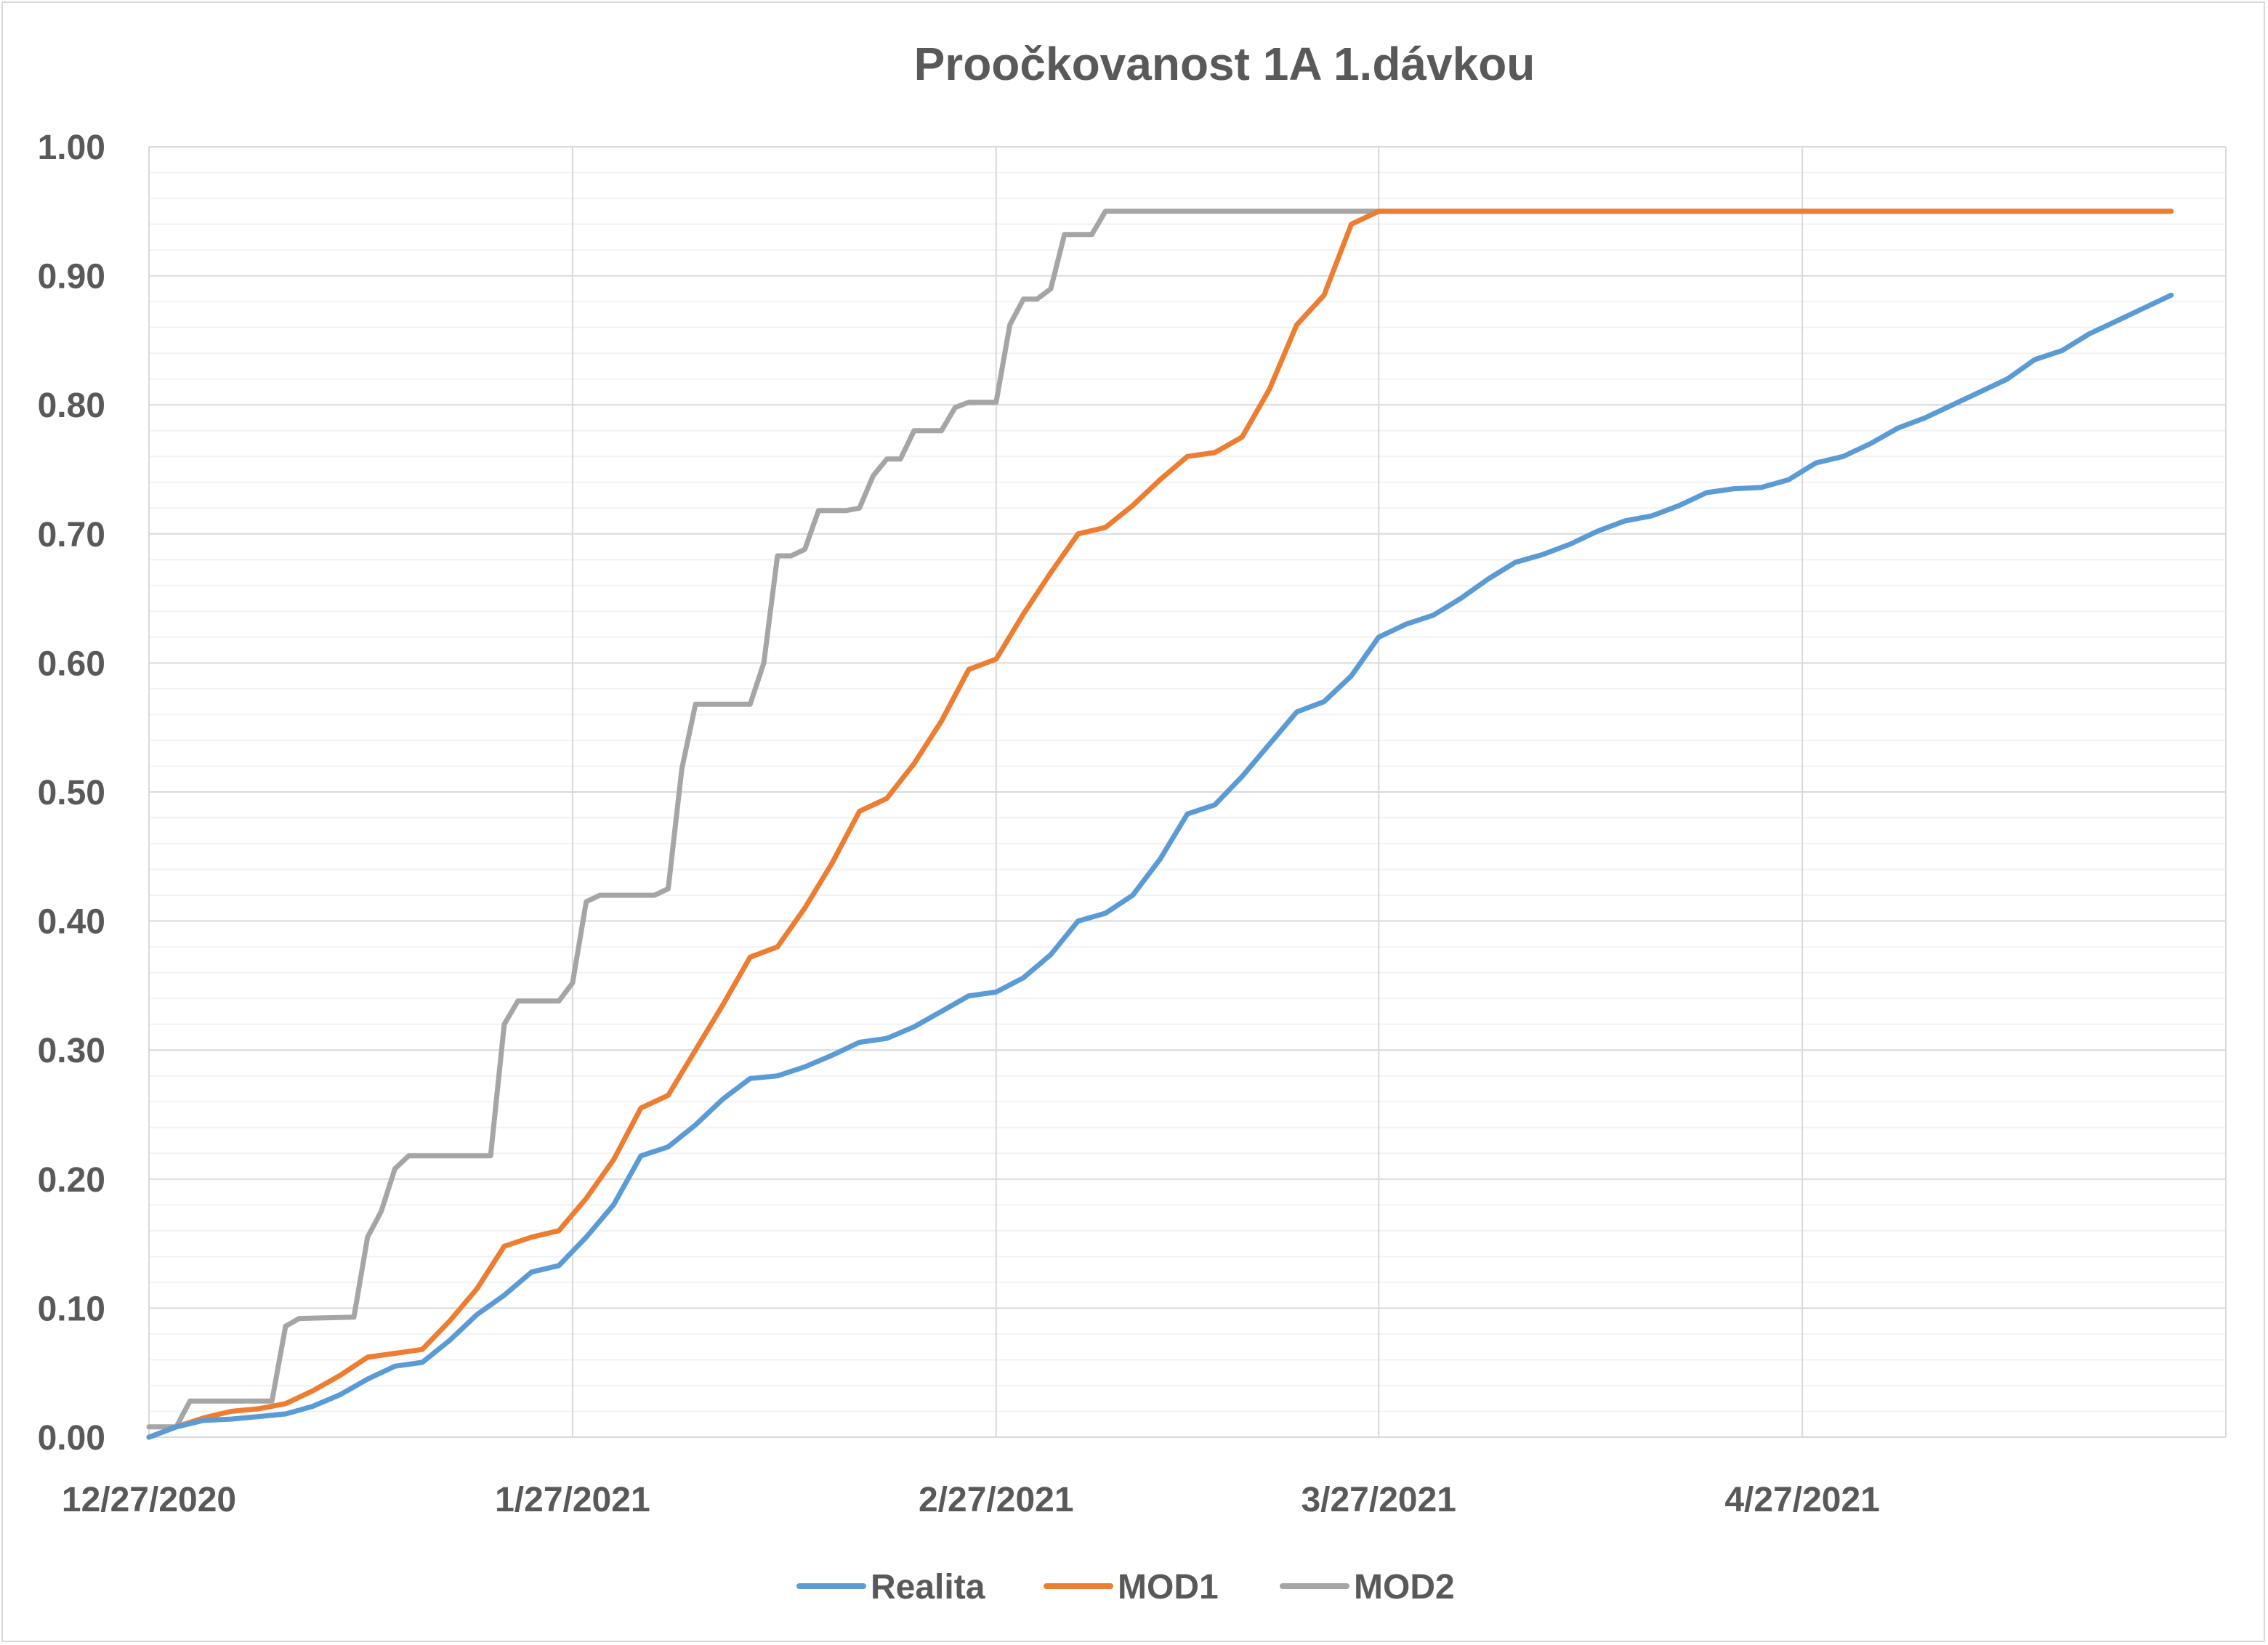 The image size is (2268, 1645). Describe the element at coordinates (71, 535) in the screenshot. I see `y-tick-label: 0.70` at that location.